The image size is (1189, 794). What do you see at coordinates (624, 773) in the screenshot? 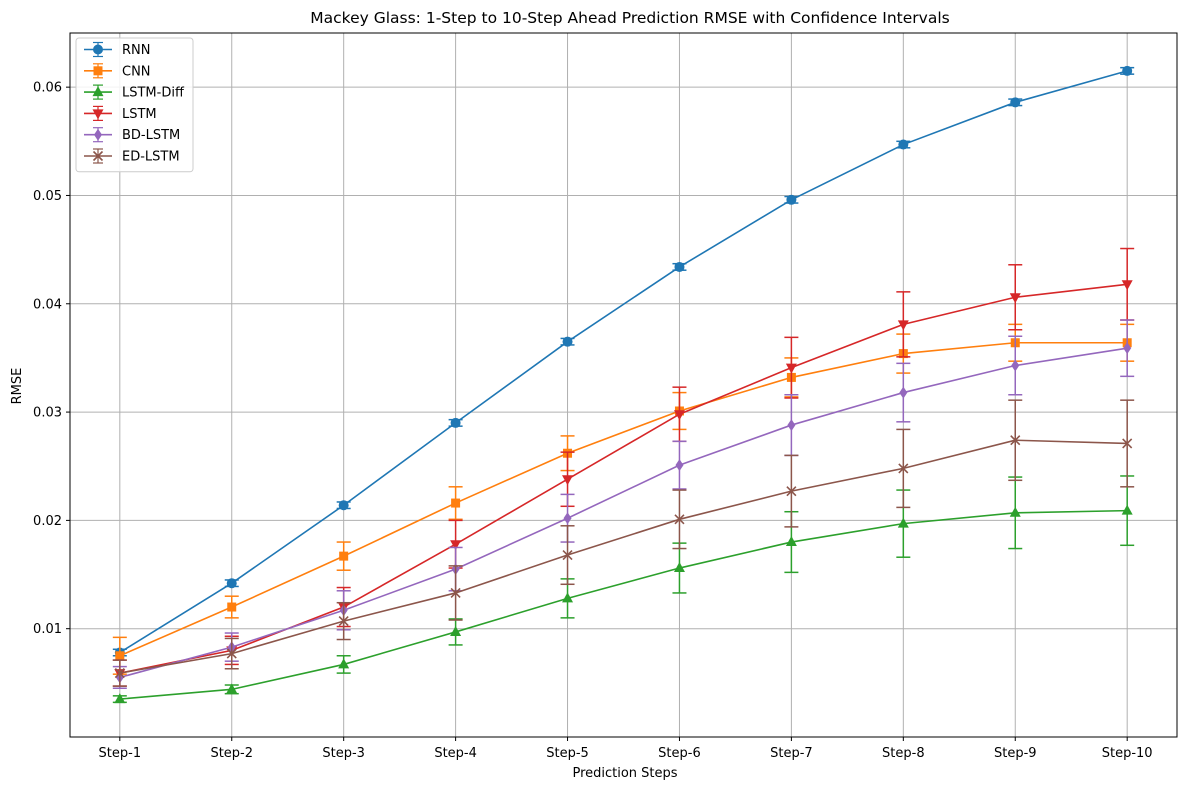
I see `x-axis-label: Prediction Steps` at bounding box center [624, 773].